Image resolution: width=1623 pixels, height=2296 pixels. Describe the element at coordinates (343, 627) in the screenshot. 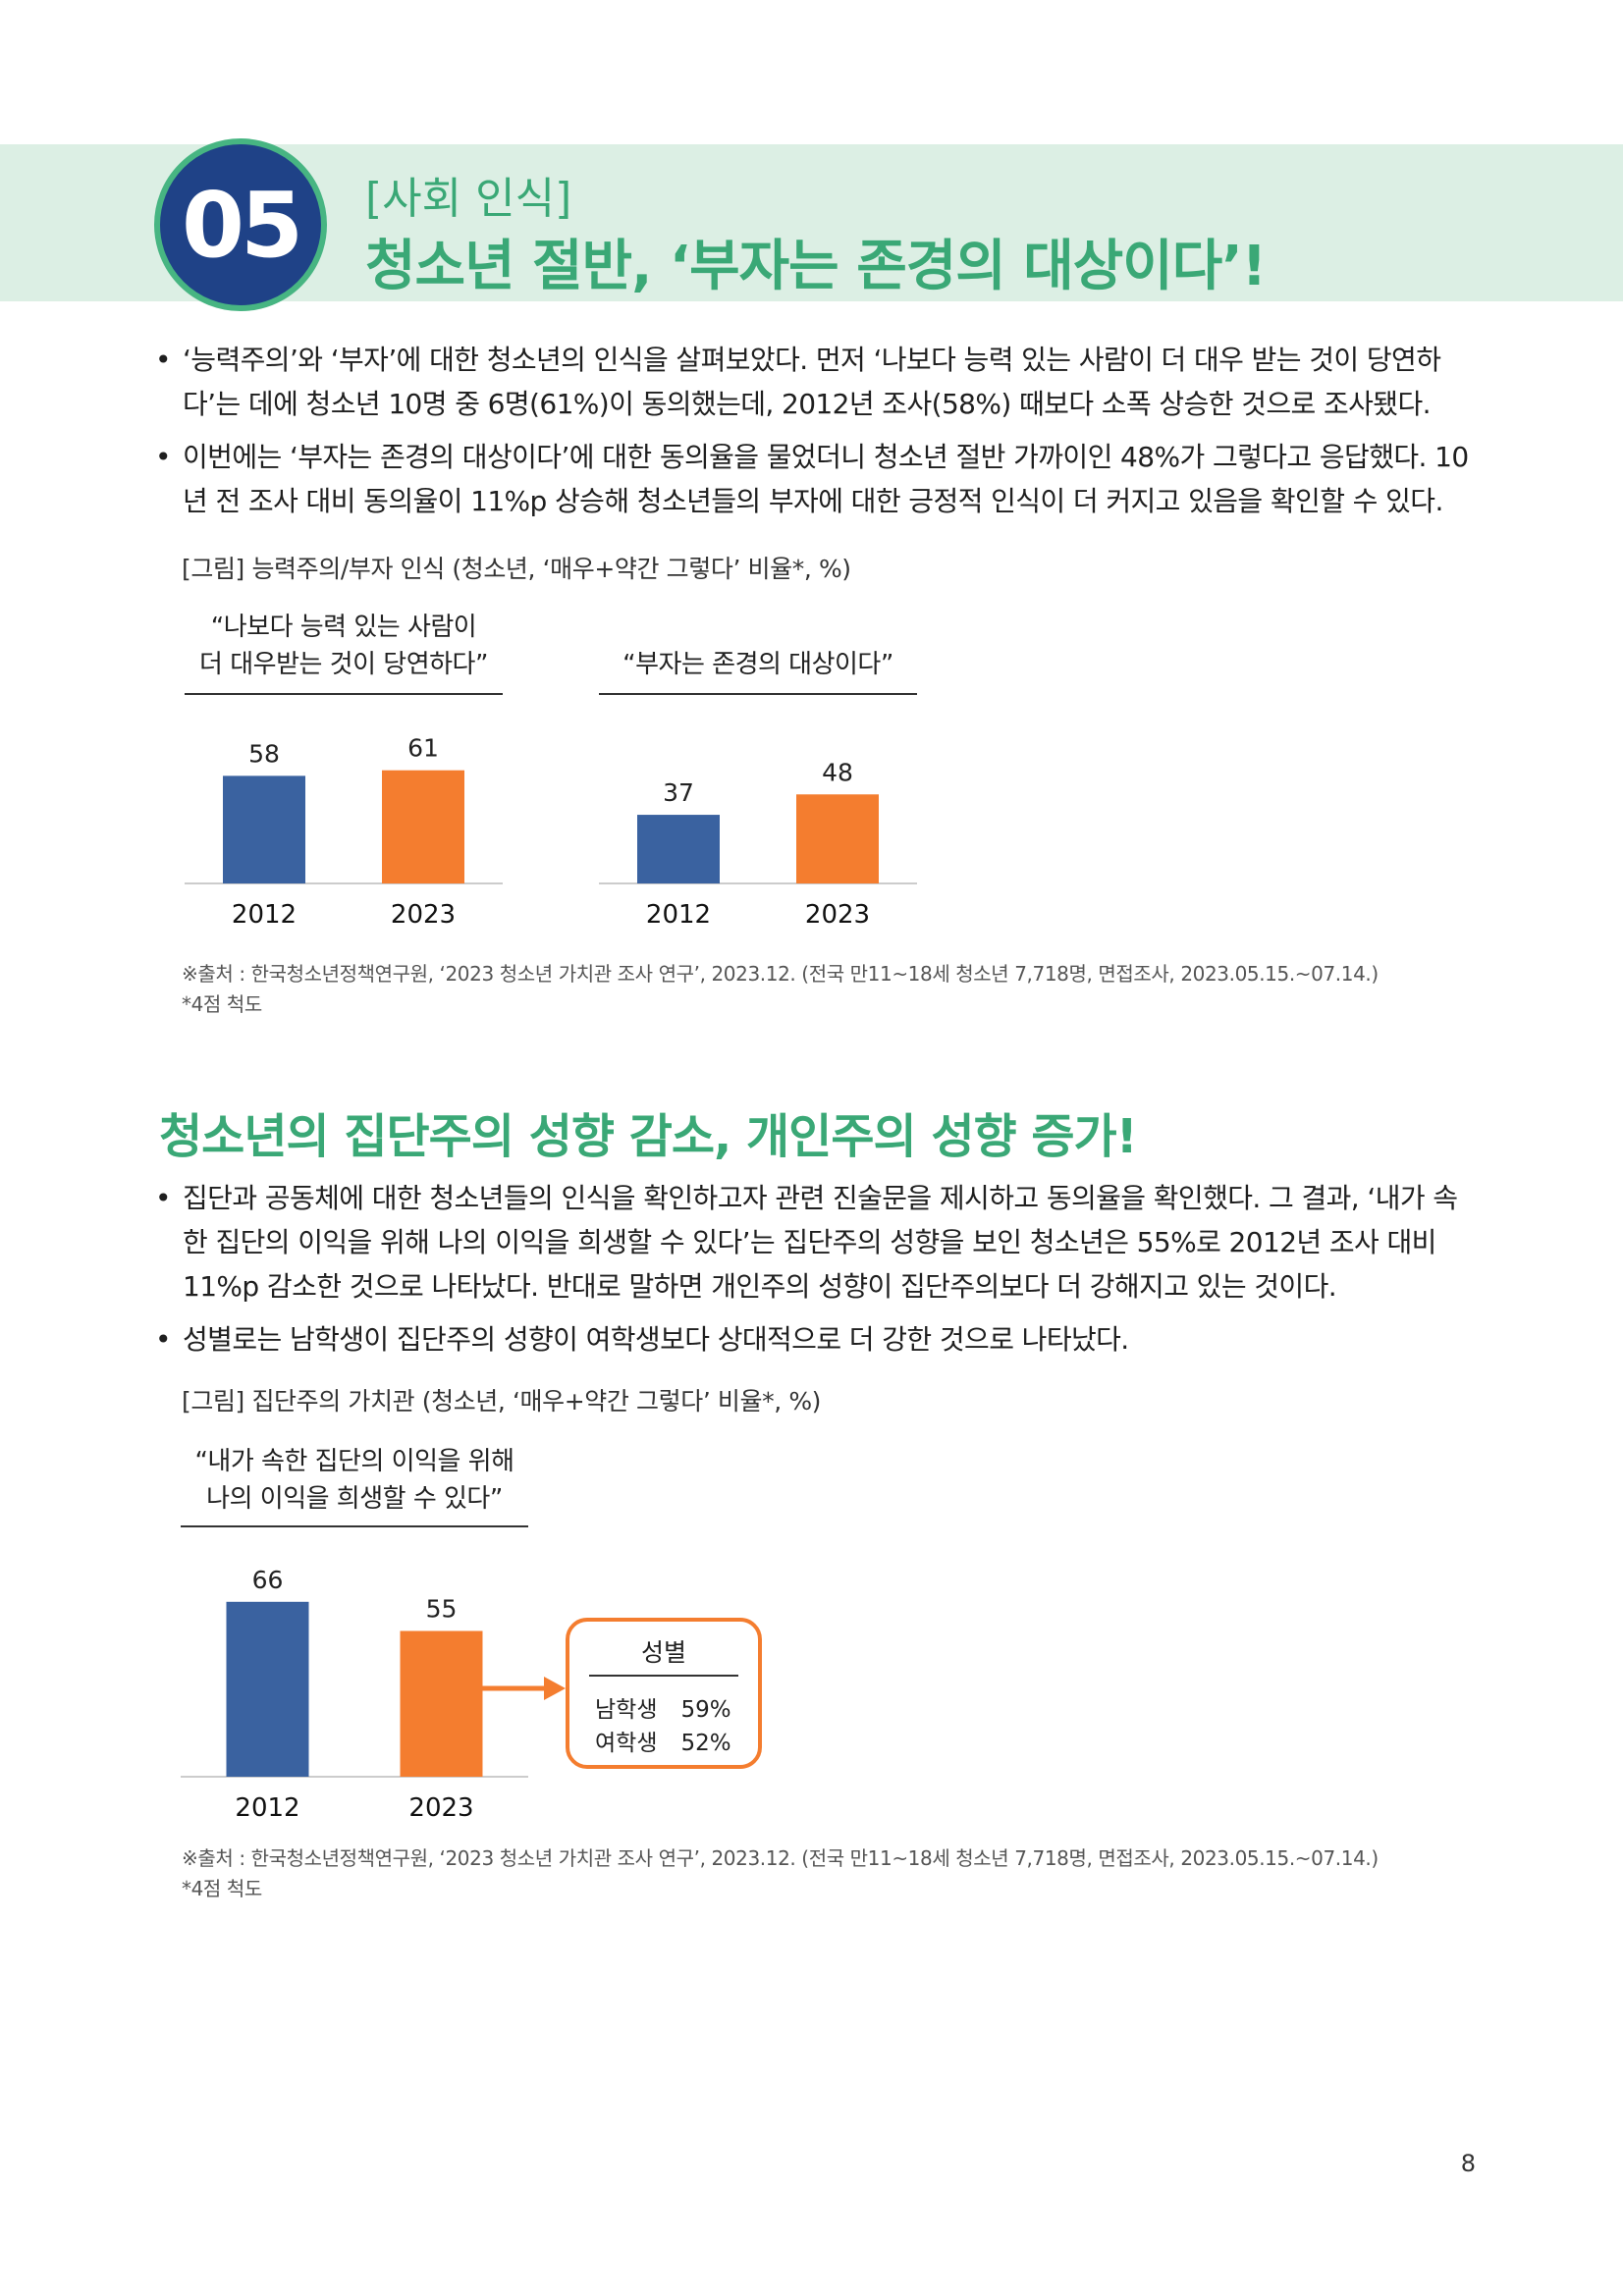

I see `chart-title-line: “나보다 능력 있는 사람이` at that location.